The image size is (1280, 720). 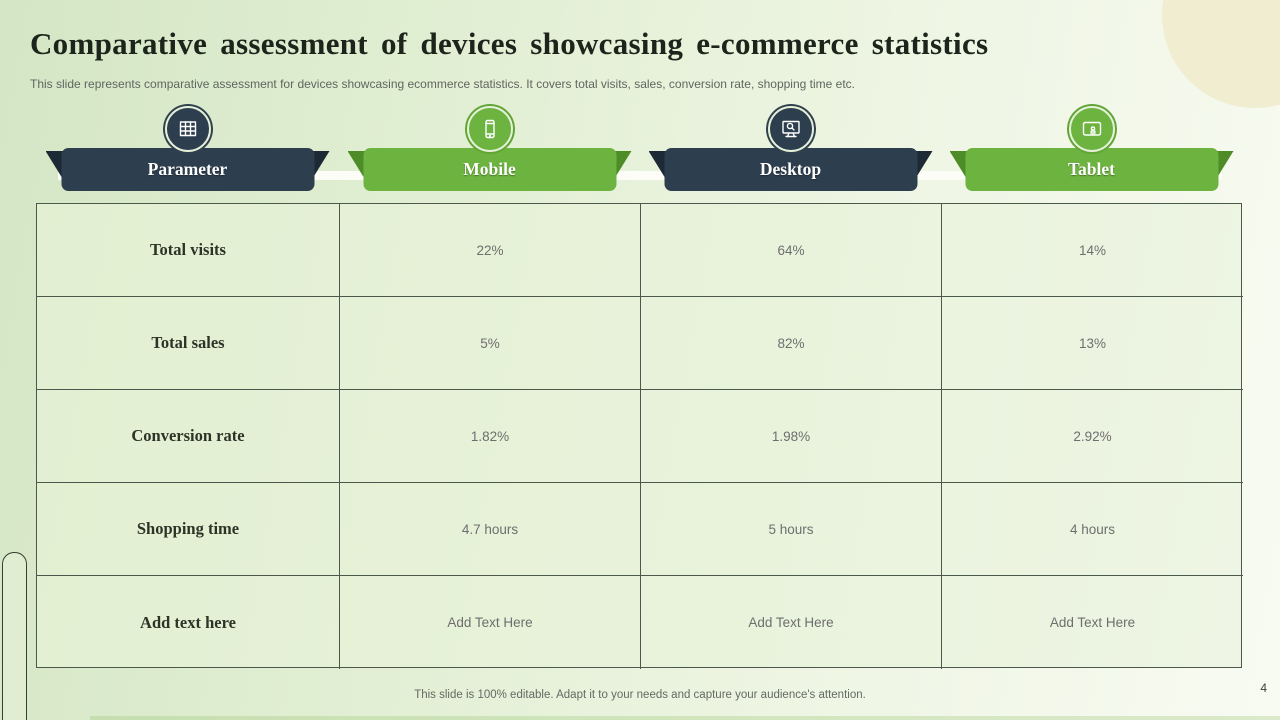 I want to click on column-header-desktop: Desktop, so click(x=790, y=150).